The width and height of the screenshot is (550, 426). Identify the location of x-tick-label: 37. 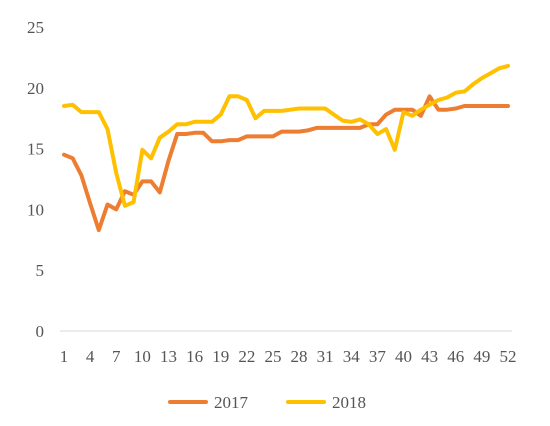
(378, 356).